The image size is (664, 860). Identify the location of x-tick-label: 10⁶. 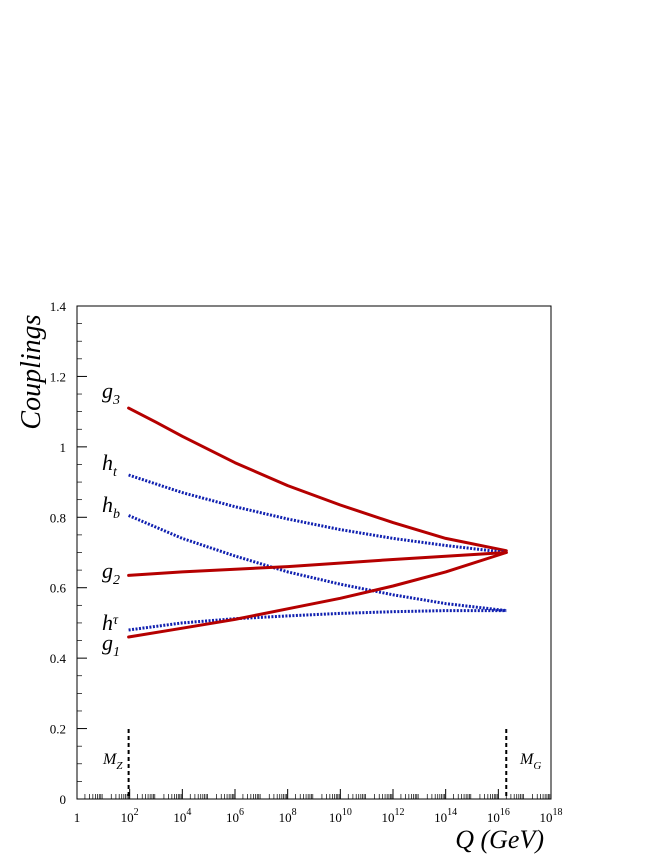
(235, 816).